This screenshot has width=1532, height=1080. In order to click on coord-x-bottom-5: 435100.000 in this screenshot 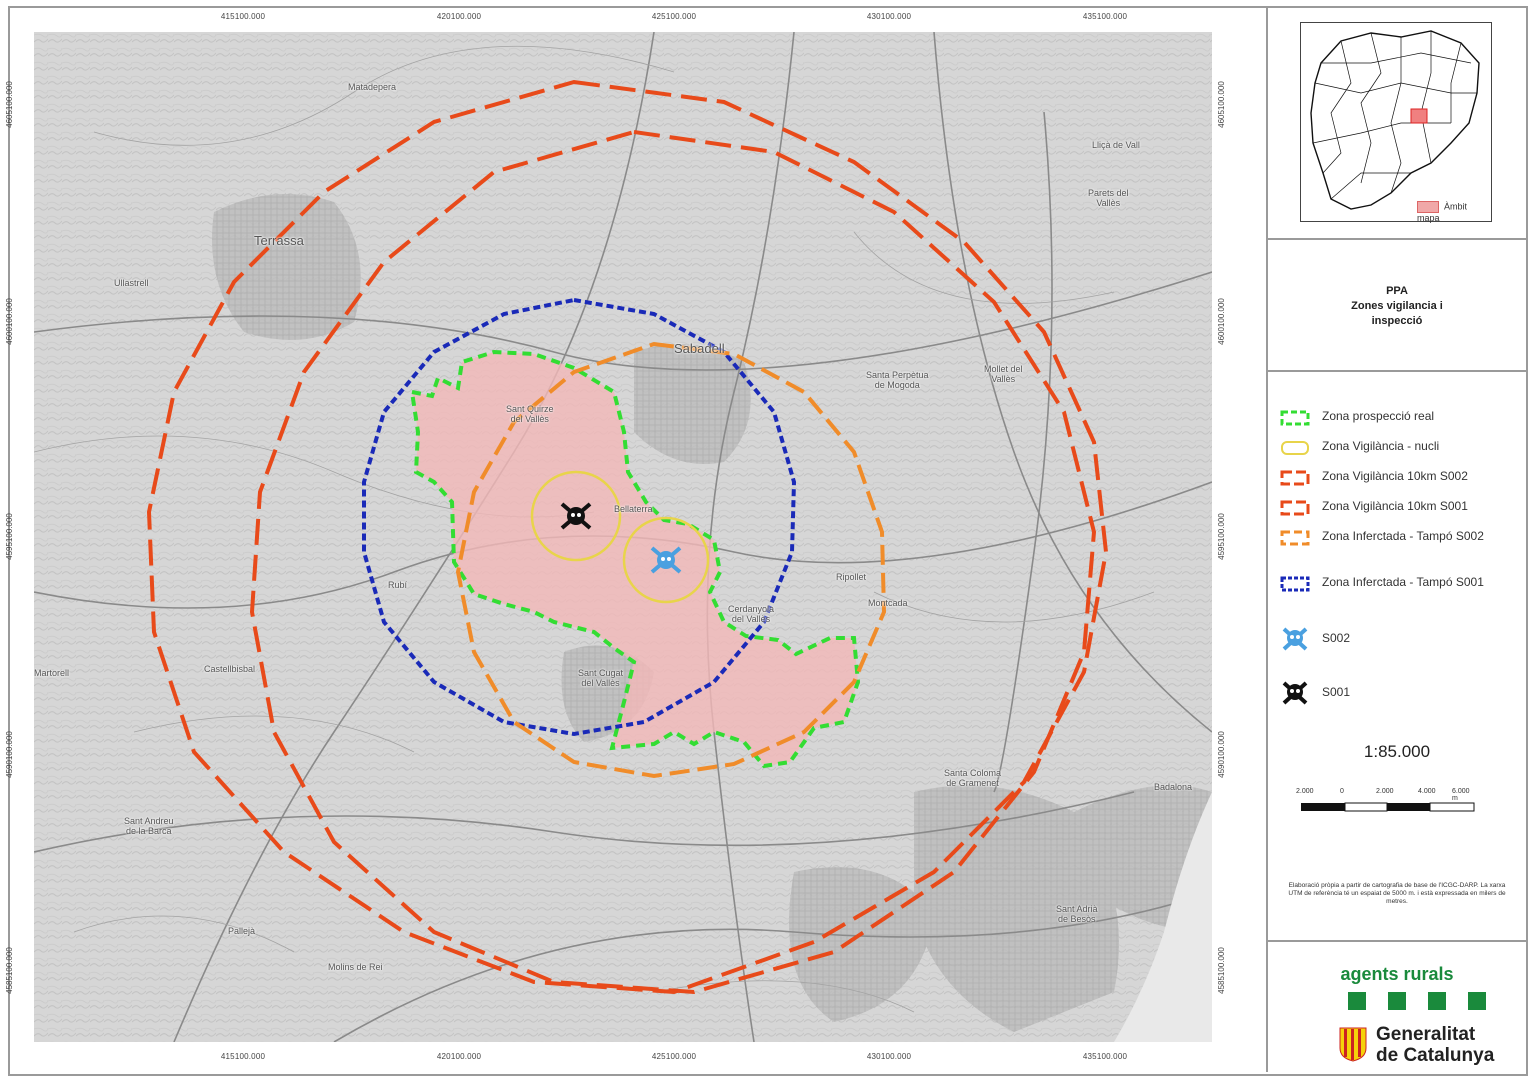, I will do `click(1105, 1056)`.